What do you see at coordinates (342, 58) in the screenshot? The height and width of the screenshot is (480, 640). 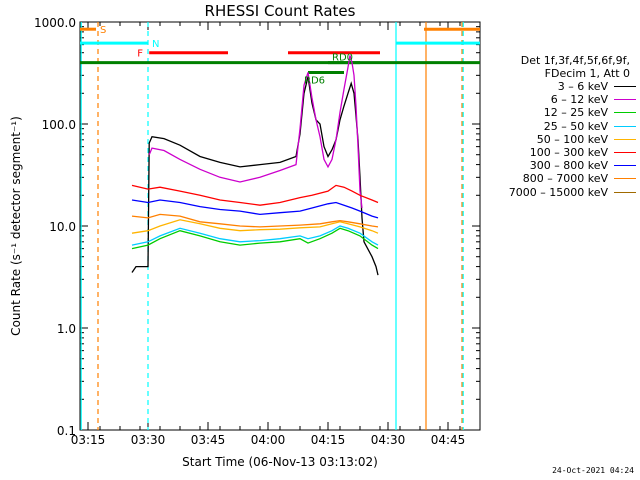 I see `flag-label: RD0` at bounding box center [342, 58].